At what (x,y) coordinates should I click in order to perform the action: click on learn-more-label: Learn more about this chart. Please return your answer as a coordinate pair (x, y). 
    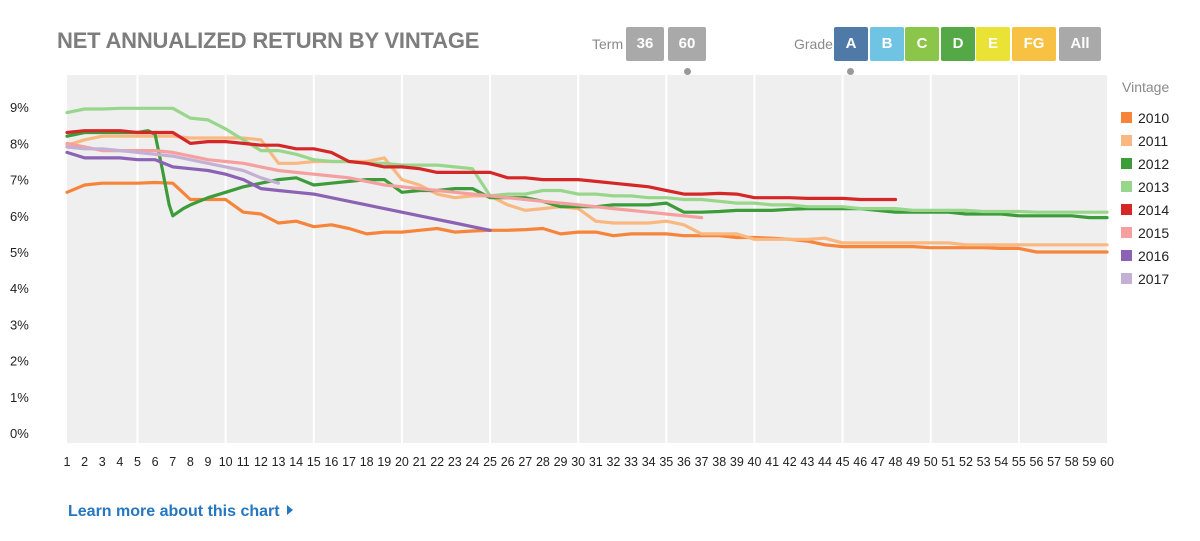
    Looking at the image, I should click on (174, 511).